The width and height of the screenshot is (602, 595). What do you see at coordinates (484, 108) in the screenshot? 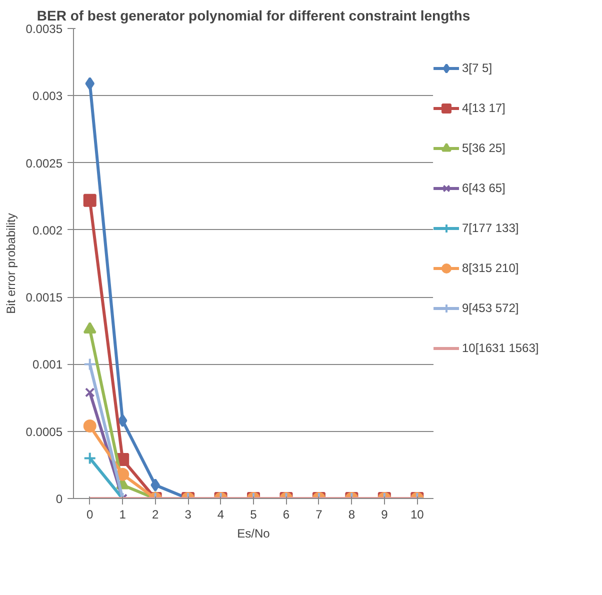
I see `legend-label: 4[13 17]` at bounding box center [484, 108].